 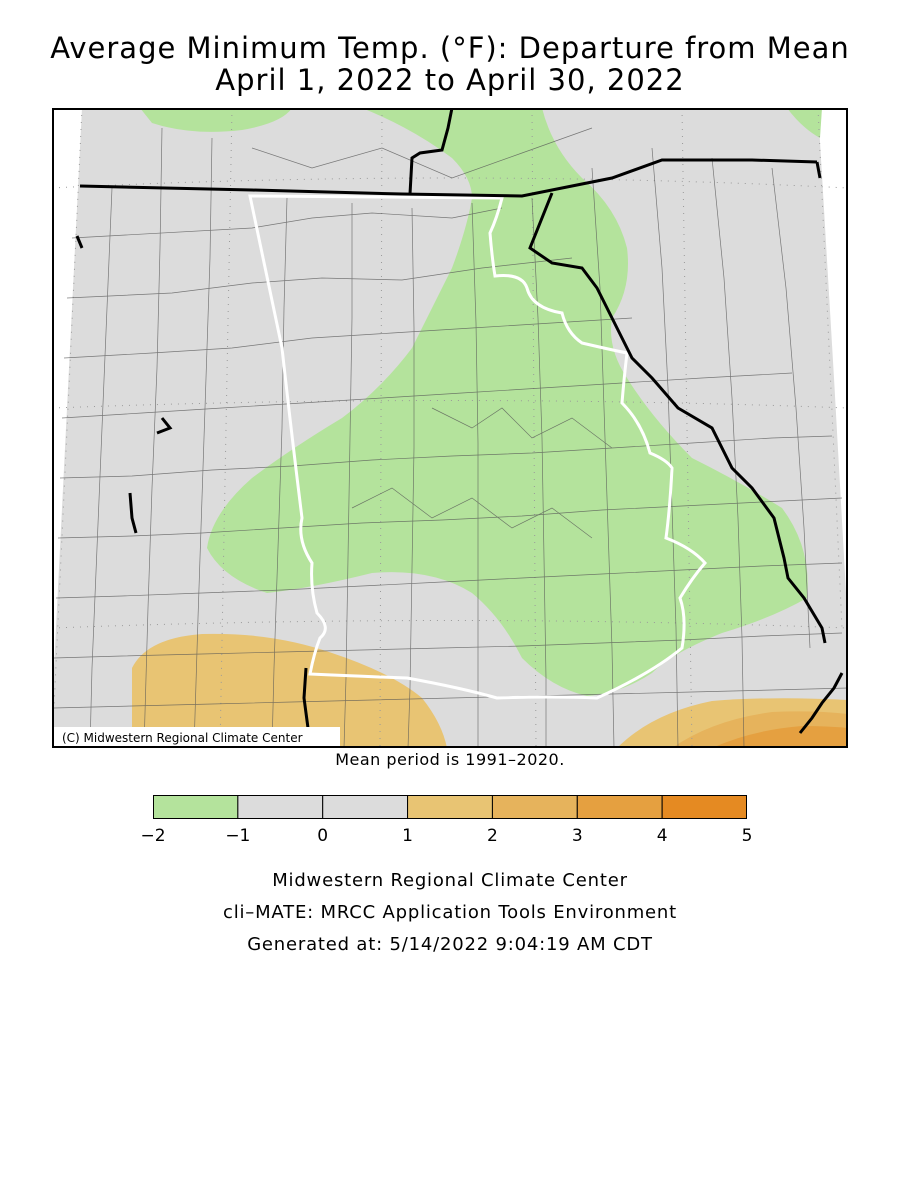 I want to click on copyright-text: (C) Midwestern Regional Climate Center, so click(x=182, y=738).